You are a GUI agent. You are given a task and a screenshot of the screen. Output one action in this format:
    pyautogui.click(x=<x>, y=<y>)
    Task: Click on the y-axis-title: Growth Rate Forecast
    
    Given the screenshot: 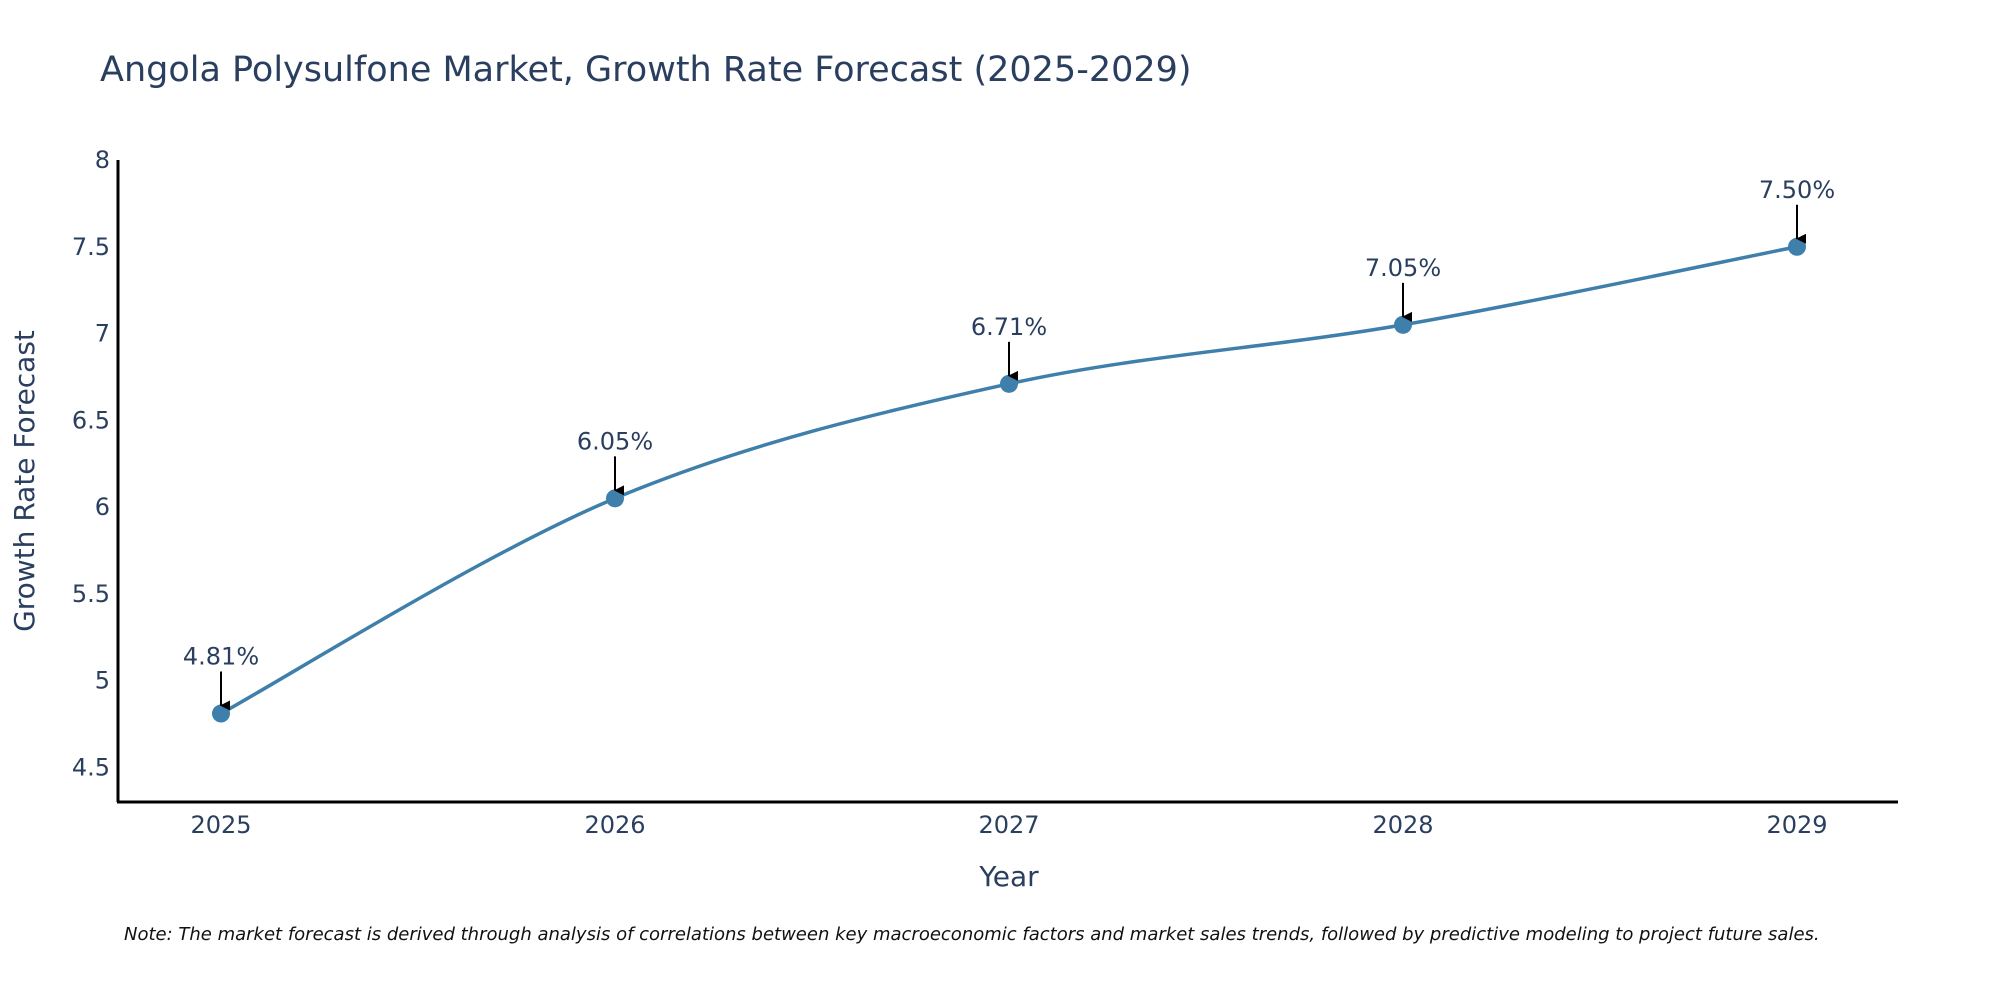 What is the action you would take?
    pyautogui.click(x=24, y=481)
    